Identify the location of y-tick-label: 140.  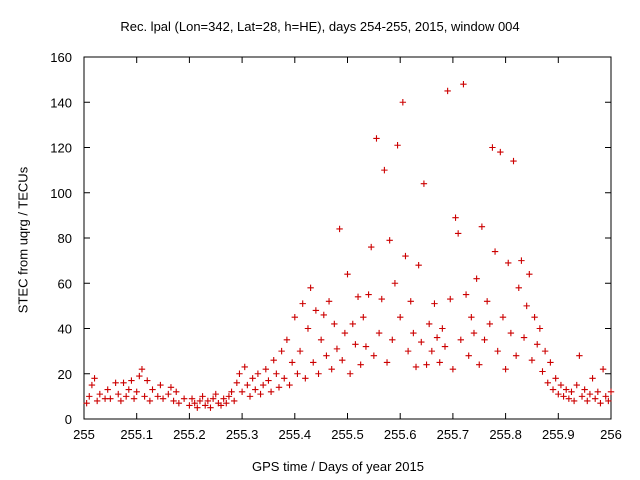
(61, 102).